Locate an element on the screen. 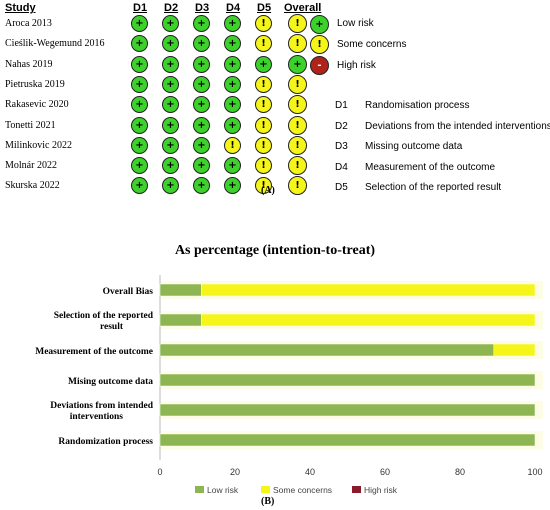  chart-title: As percentage (intention-to-treat) is located at coordinates (275, 250).